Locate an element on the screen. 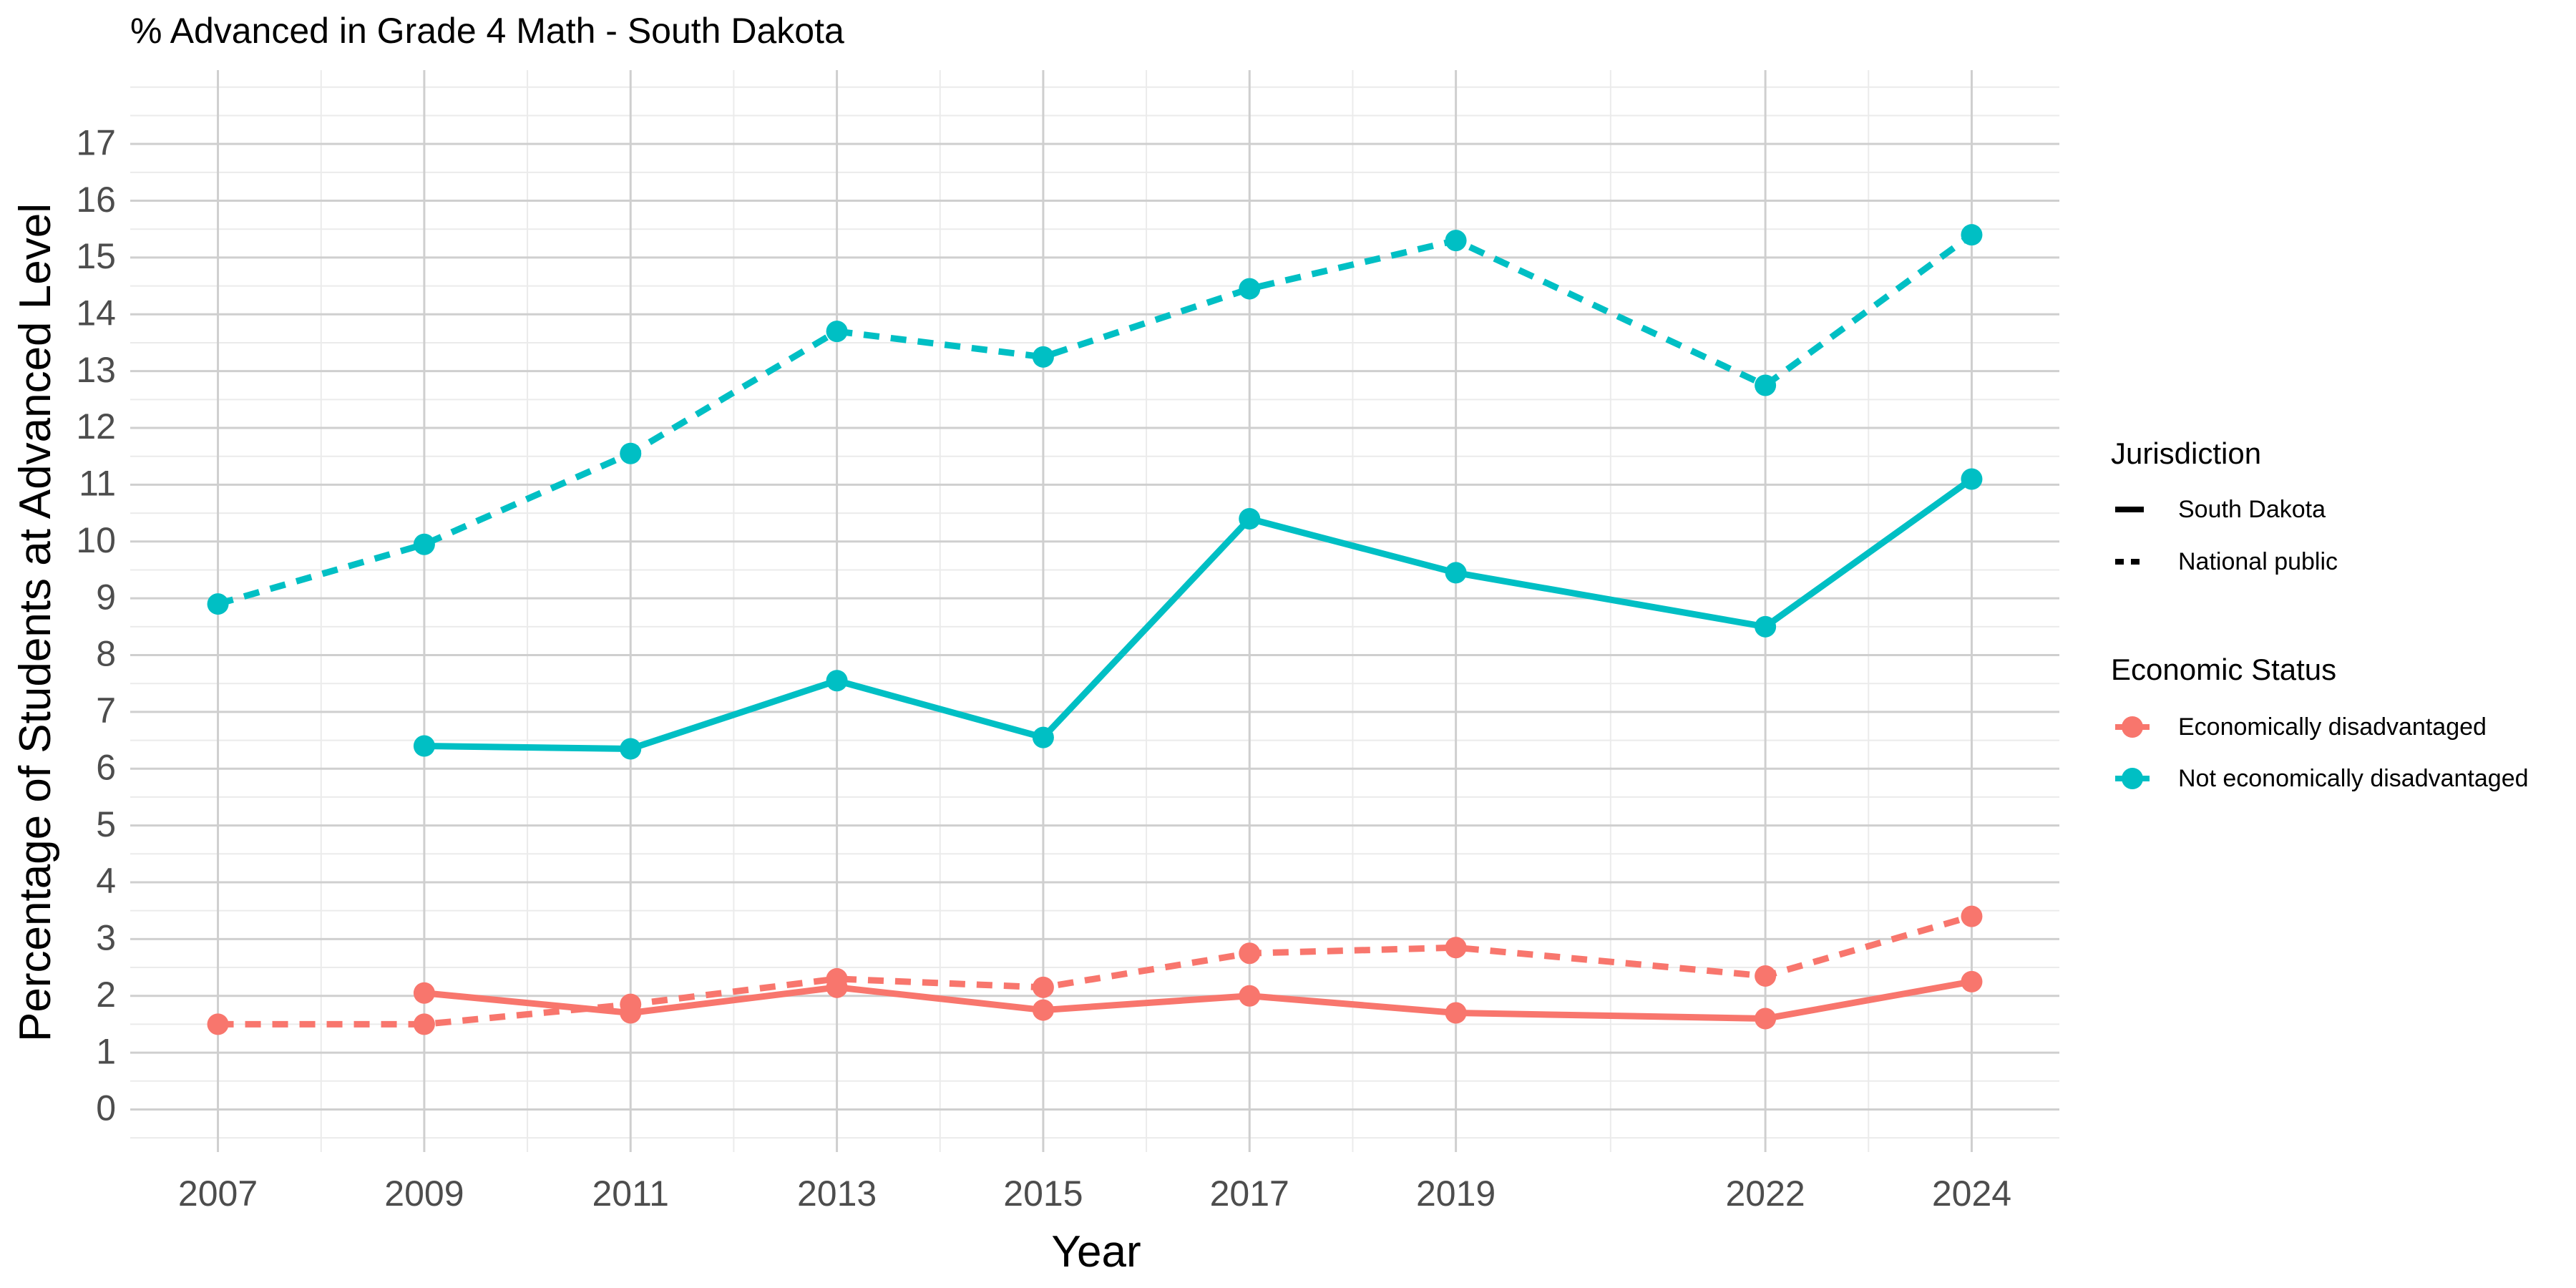 This screenshot has height=1288, width=2576. legend-label-disadvantaged: Economically disadvantaged is located at coordinates (2332, 727).